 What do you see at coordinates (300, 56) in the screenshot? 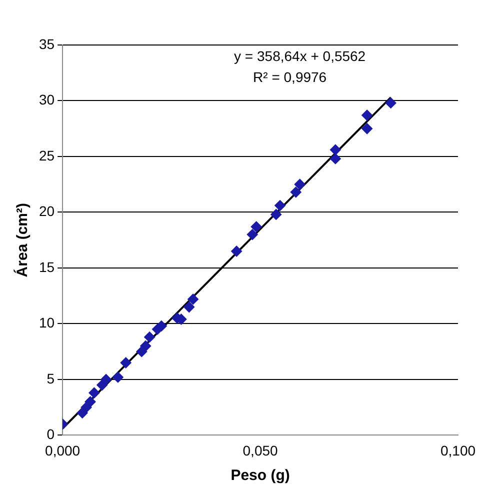
I see `annotation: y = 358,64x + 0,5562` at bounding box center [300, 56].